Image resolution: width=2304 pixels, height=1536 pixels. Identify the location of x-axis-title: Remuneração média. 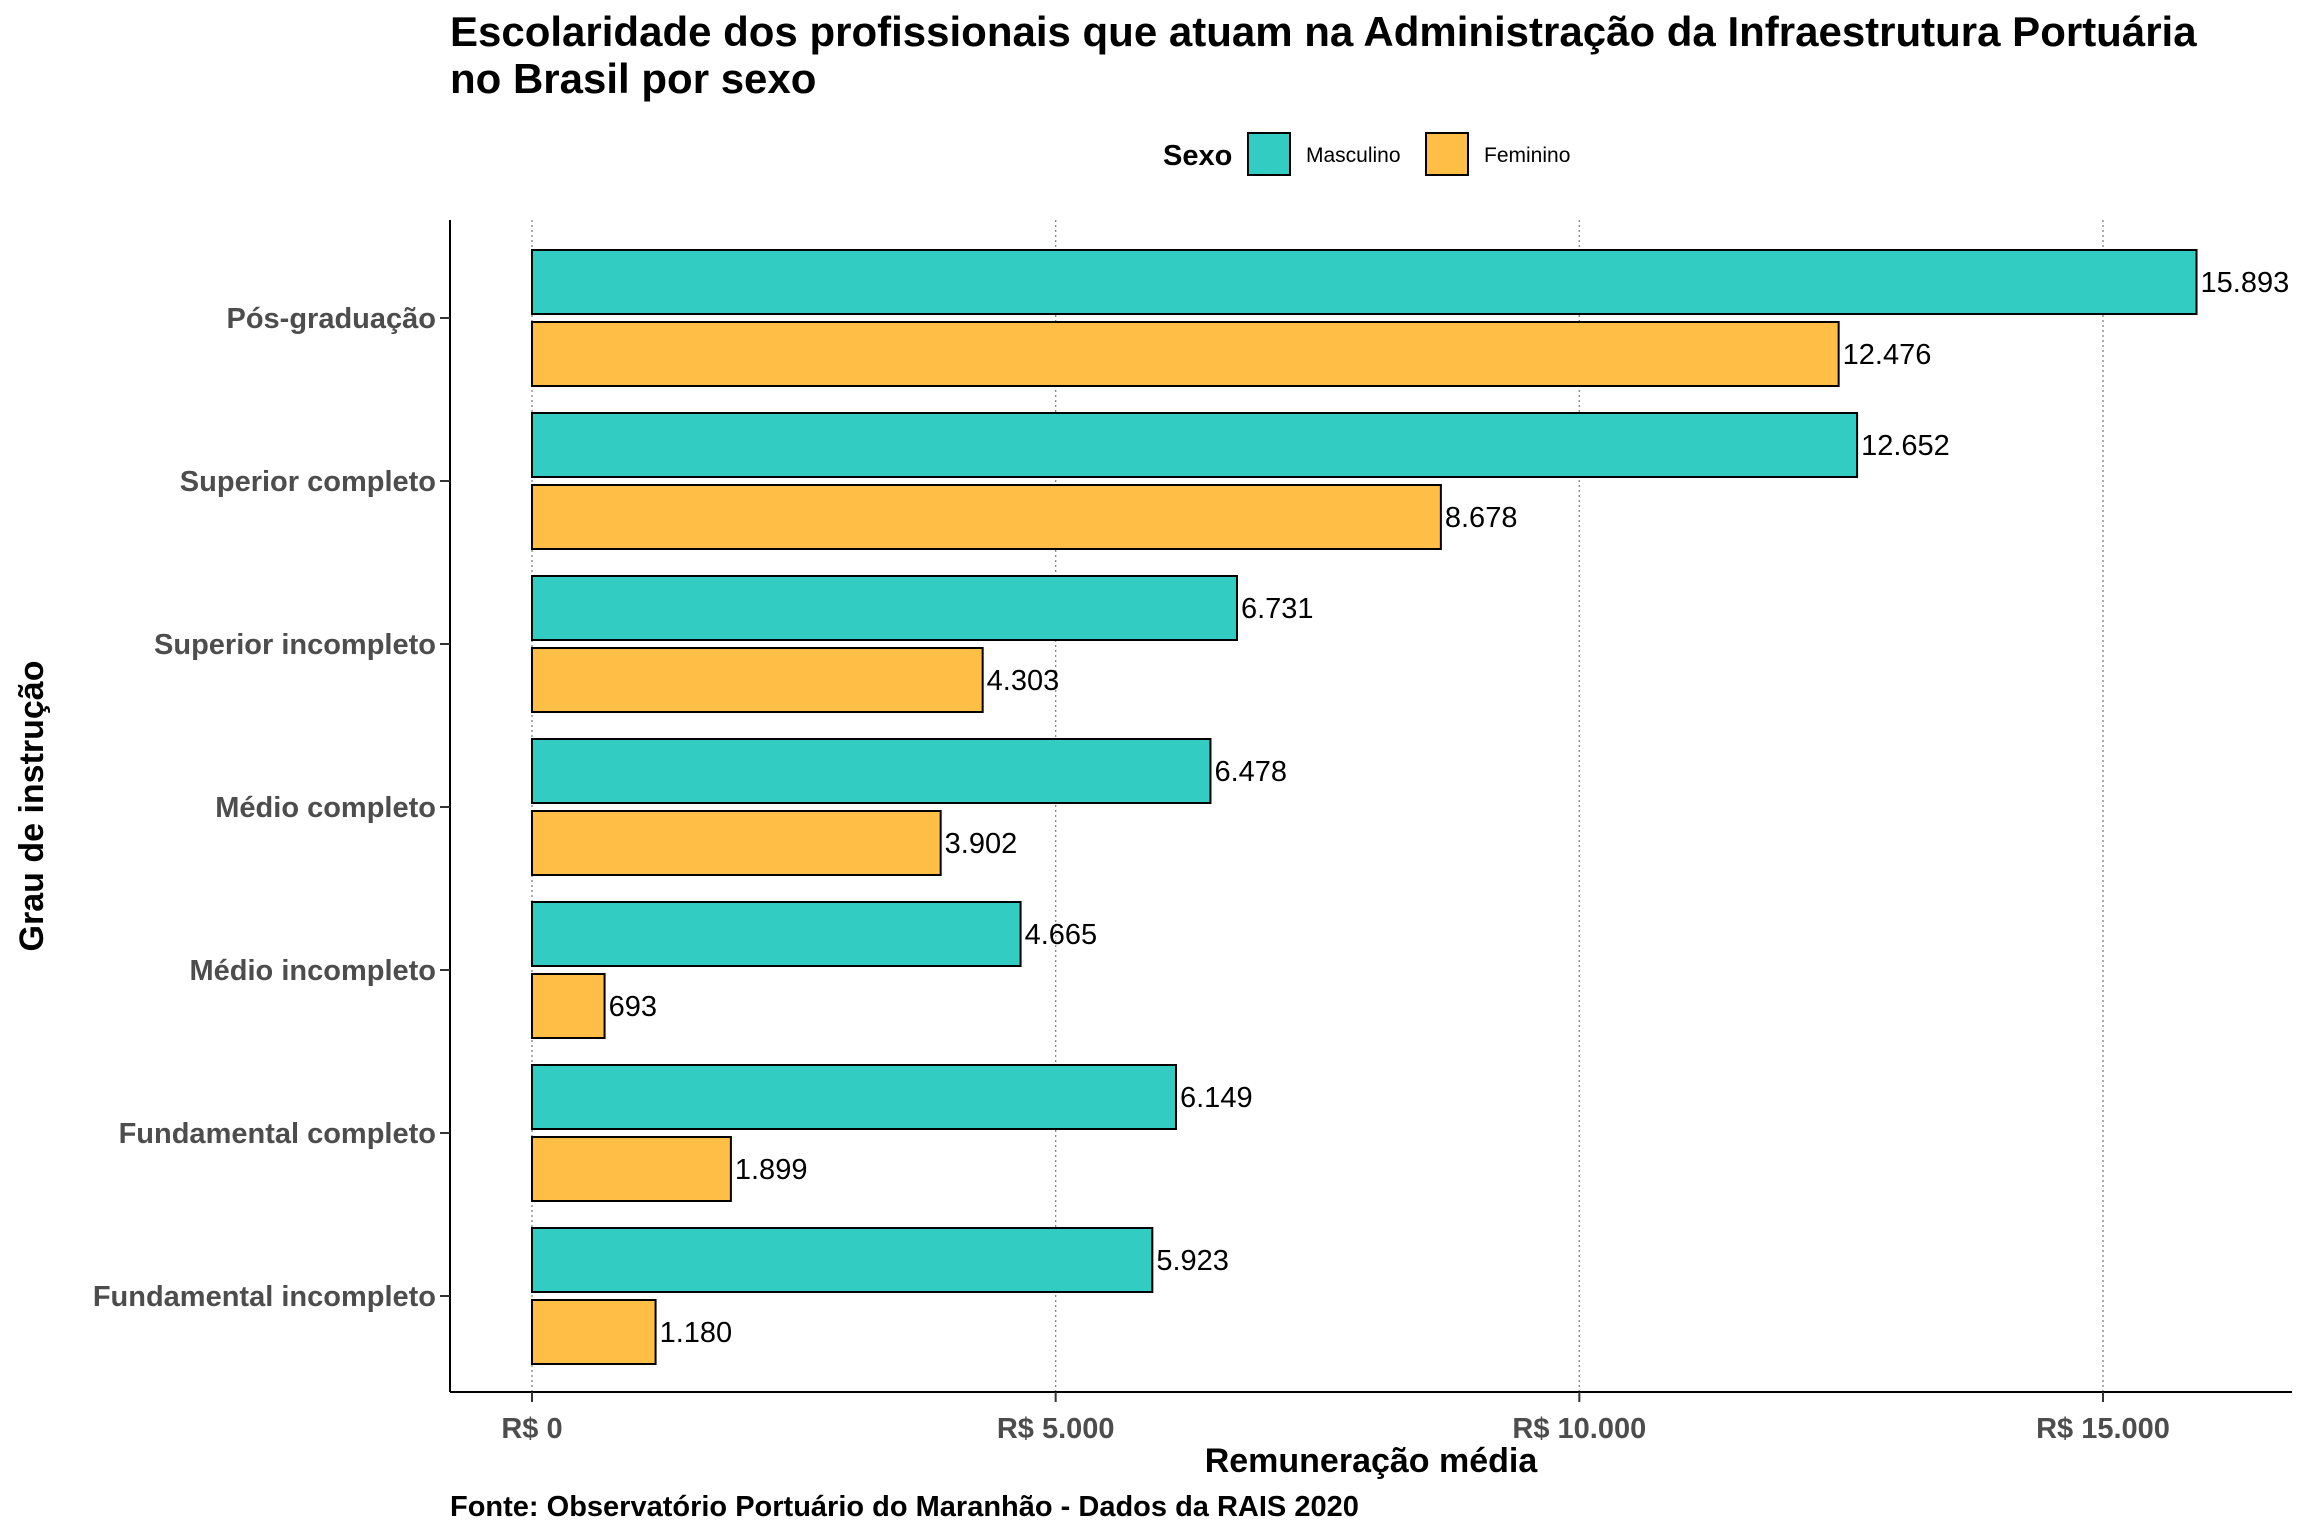
(1372, 1461).